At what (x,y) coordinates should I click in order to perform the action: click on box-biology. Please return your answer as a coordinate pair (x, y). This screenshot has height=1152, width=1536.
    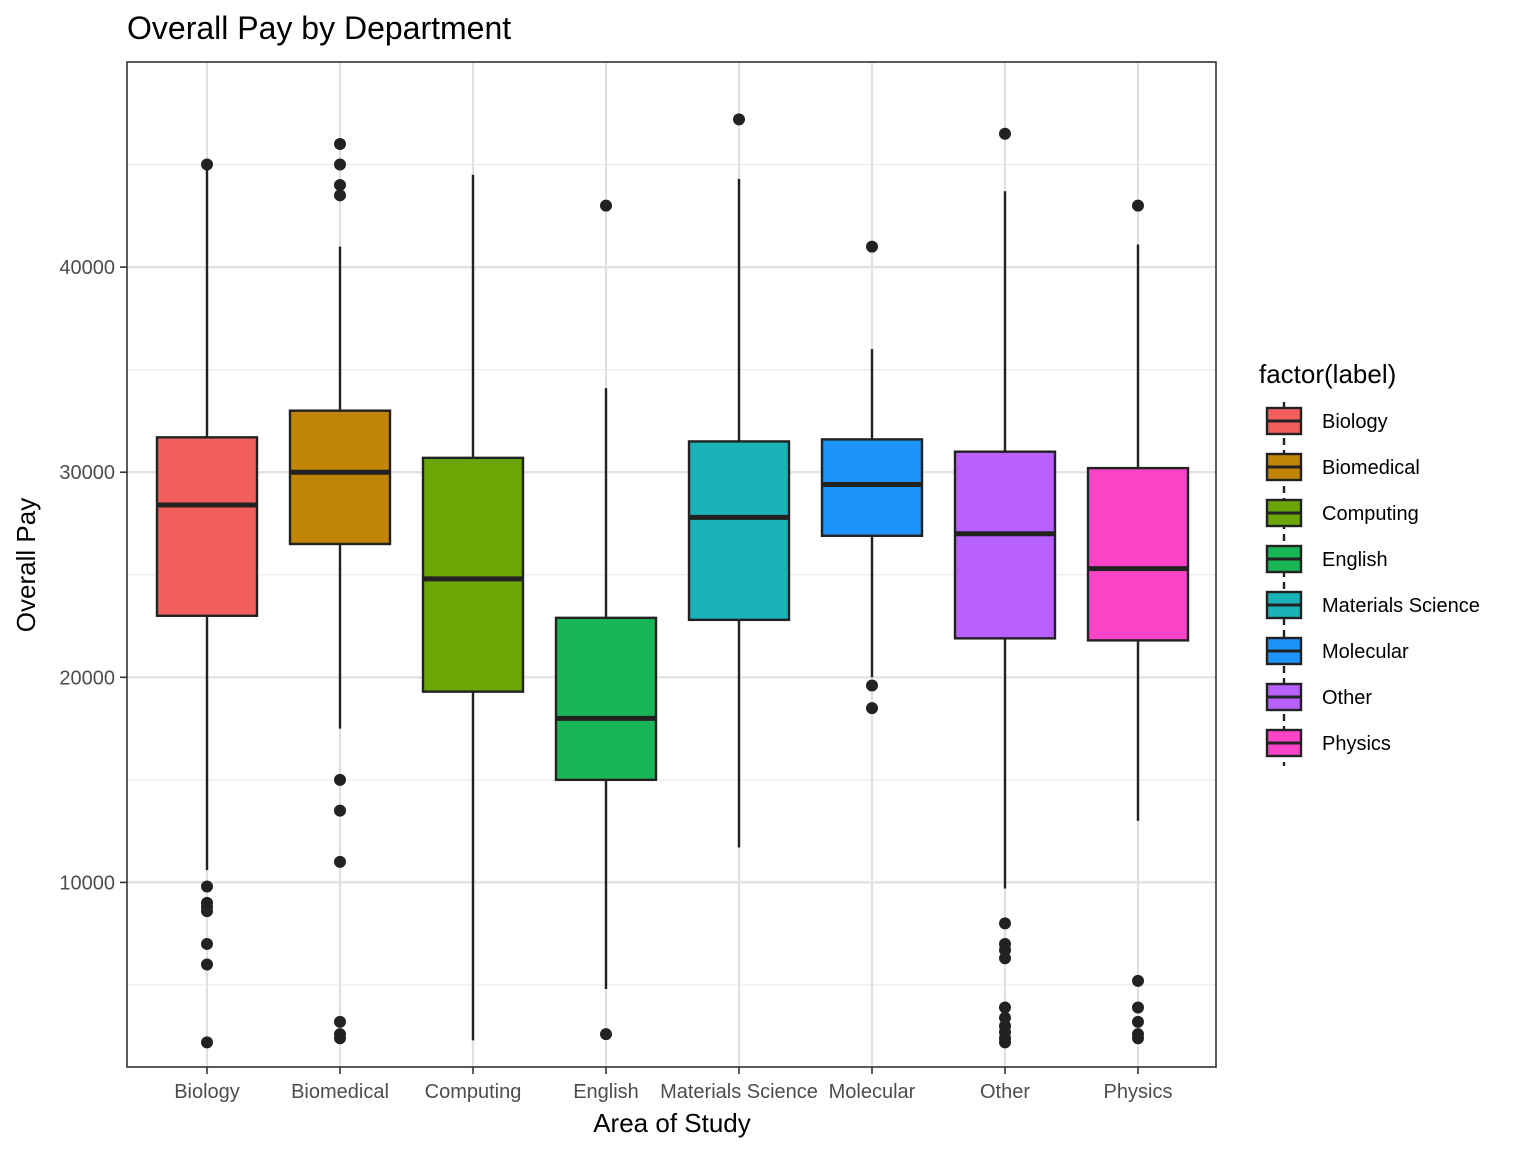
    Looking at the image, I should click on (207, 603).